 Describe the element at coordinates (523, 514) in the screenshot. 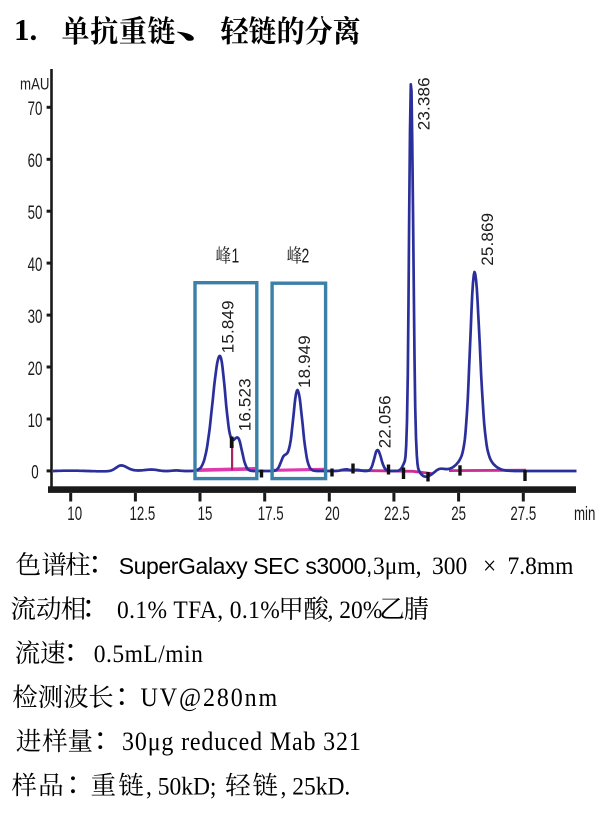

I see `svg-text: 27.5` at that location.